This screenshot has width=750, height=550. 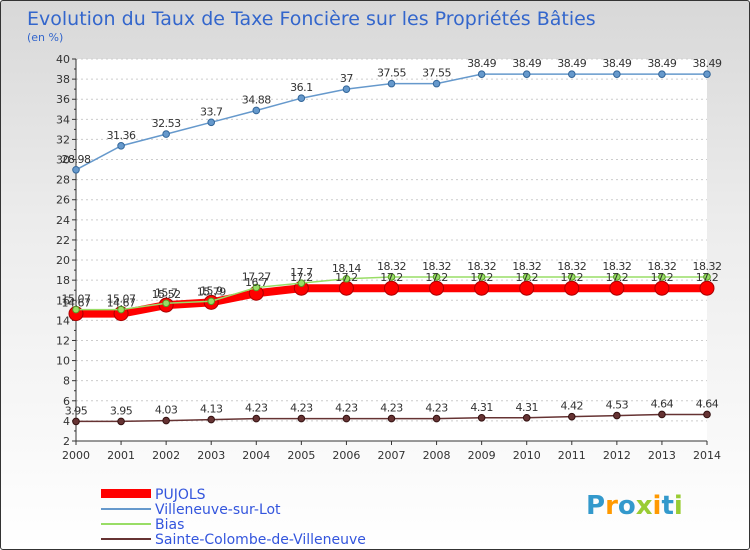 I want to click on x-tick-label: 2003, so click(x=211, y=455).